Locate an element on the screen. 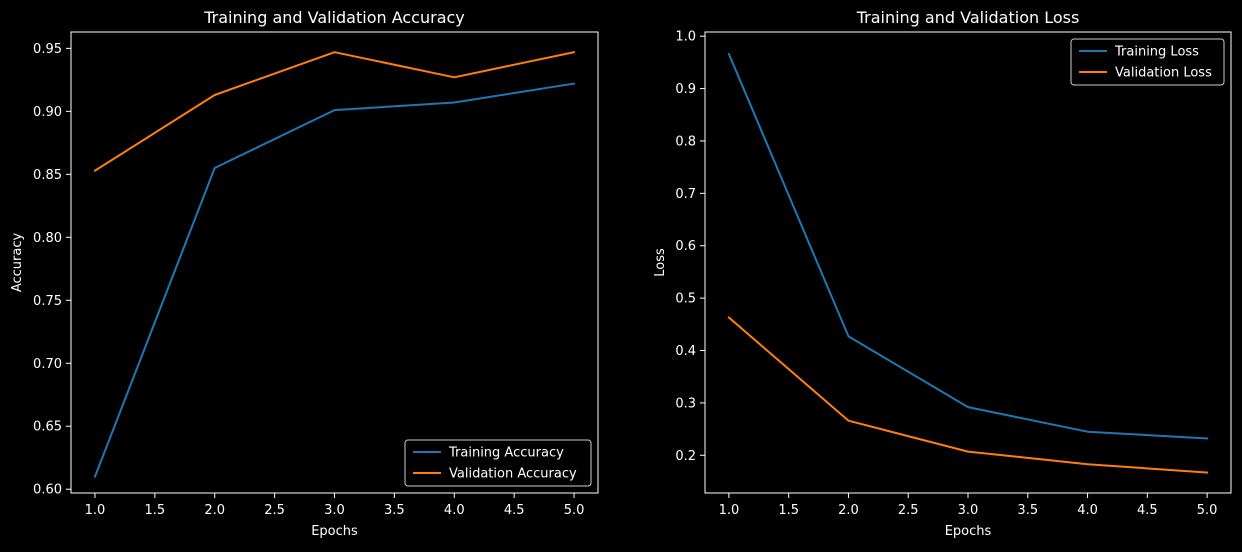 The height and width of the screenshot is (552, 1242). accuracy-y-tick-label: 0.95 is located at coordinates (47, 49).